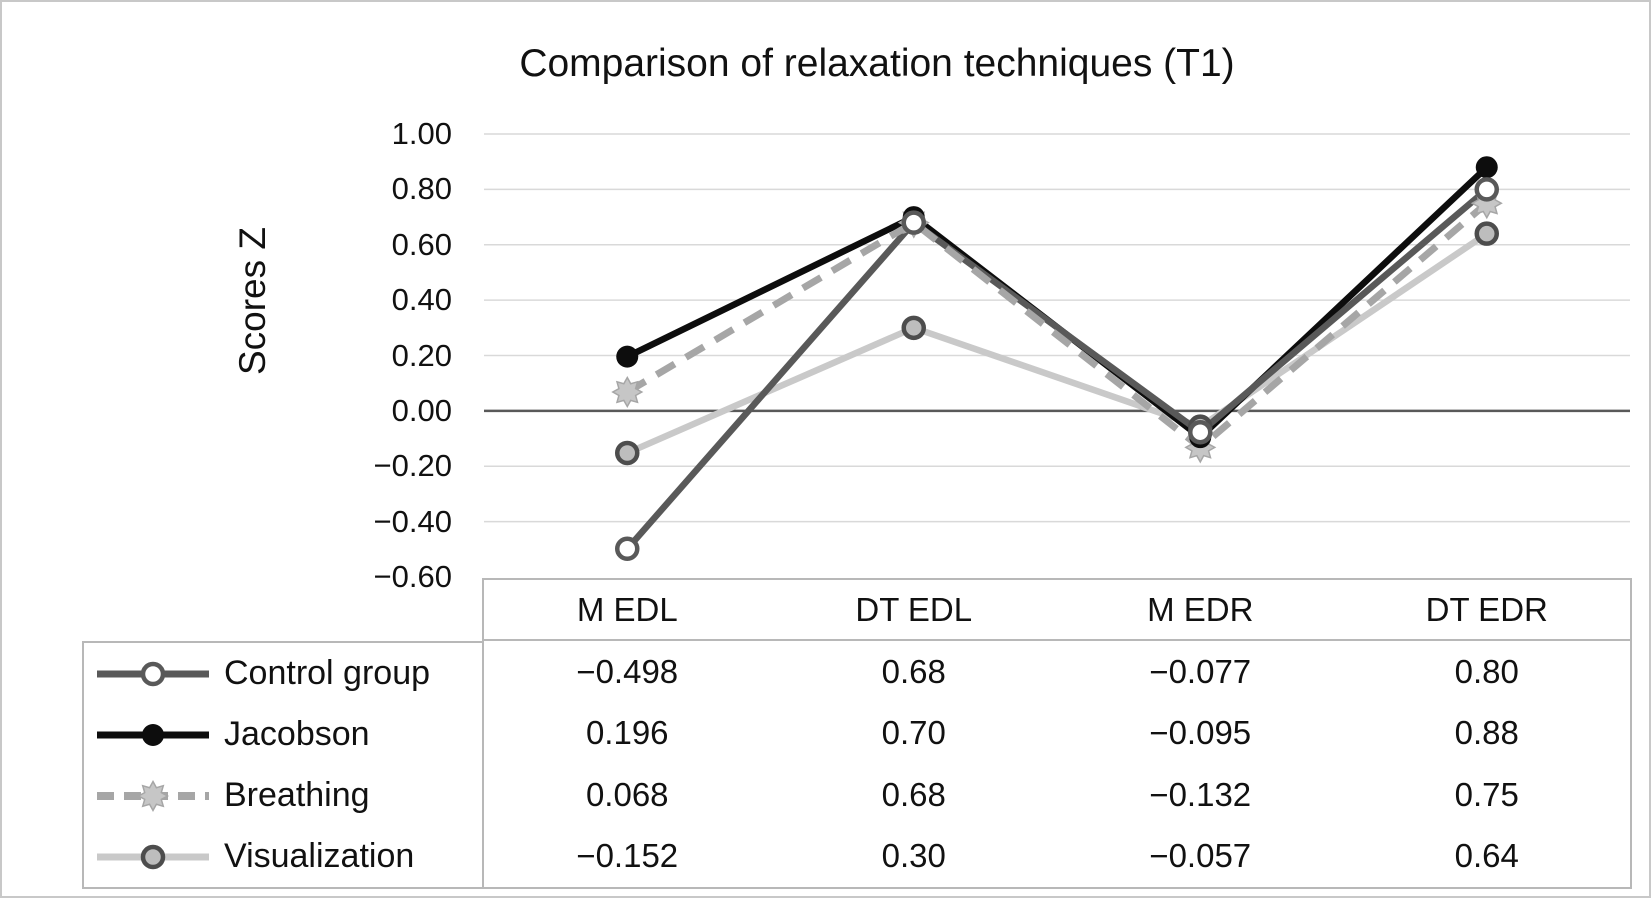  I want to click on legend-series-label: Breathing, so click(297, 795).